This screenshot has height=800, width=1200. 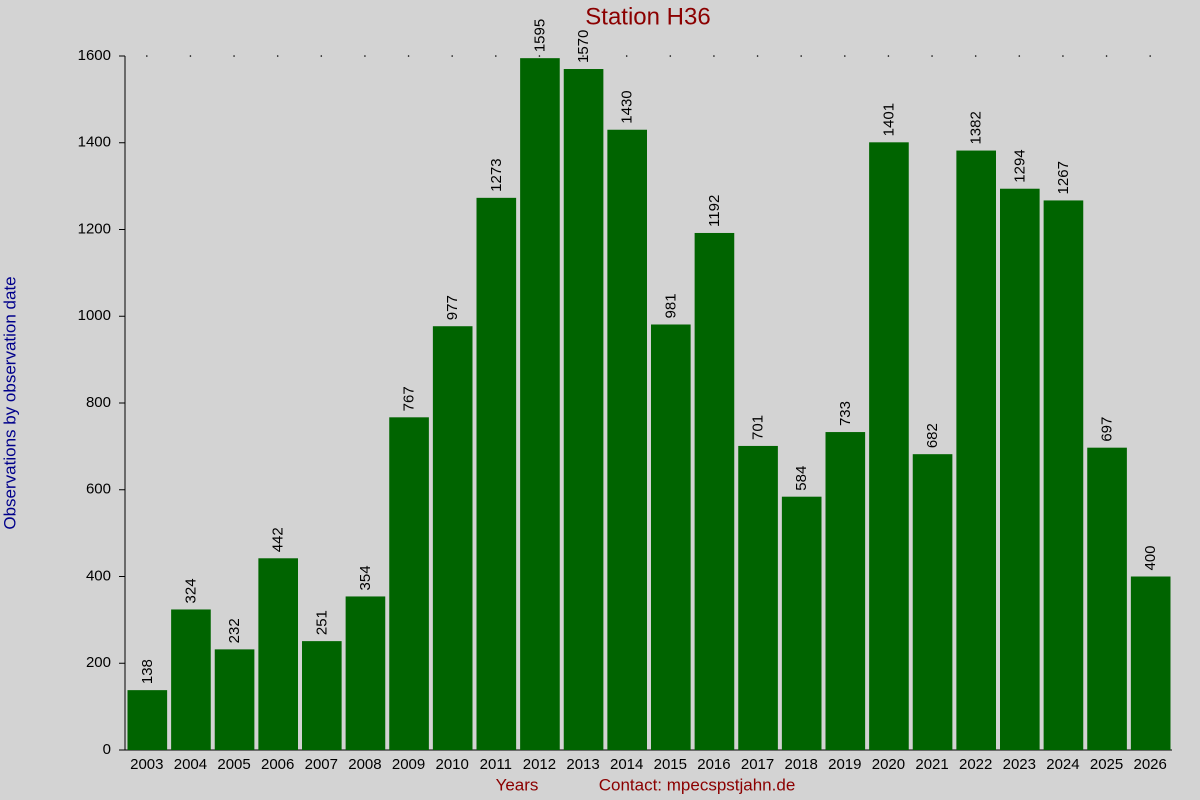 I want to click on value-label: 1192, so click(x=714, y=211).